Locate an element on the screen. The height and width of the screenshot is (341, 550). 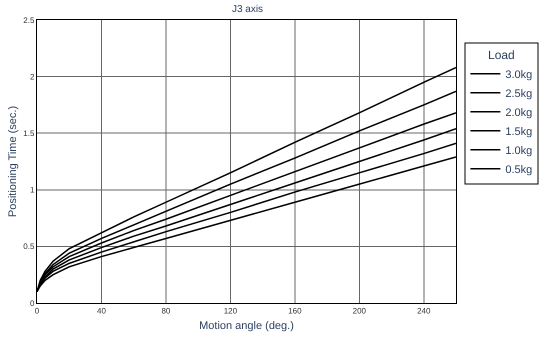
legend-title: Load is located at coordinates (501, 55).